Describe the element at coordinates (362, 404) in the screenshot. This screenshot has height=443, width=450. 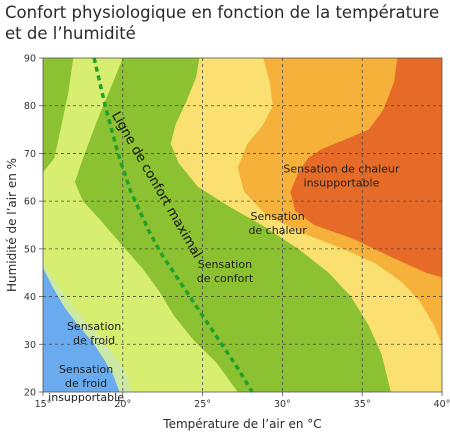
I see `x-tick-label: 35°` at that location.